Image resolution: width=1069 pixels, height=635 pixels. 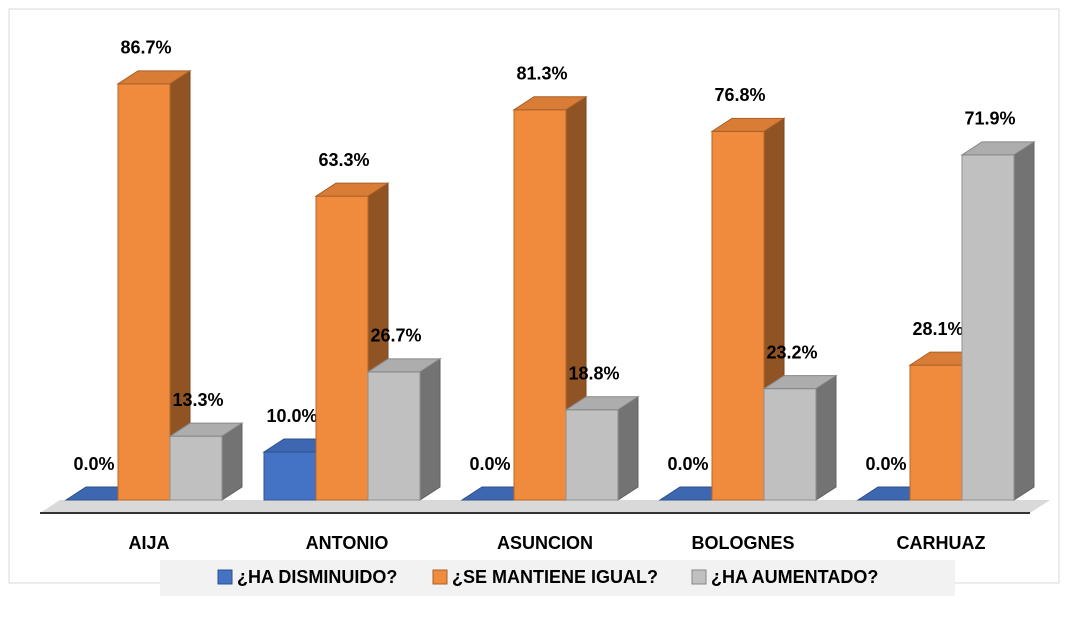 I want to click on data-label: 18.8%, so click(x=593, y=374).